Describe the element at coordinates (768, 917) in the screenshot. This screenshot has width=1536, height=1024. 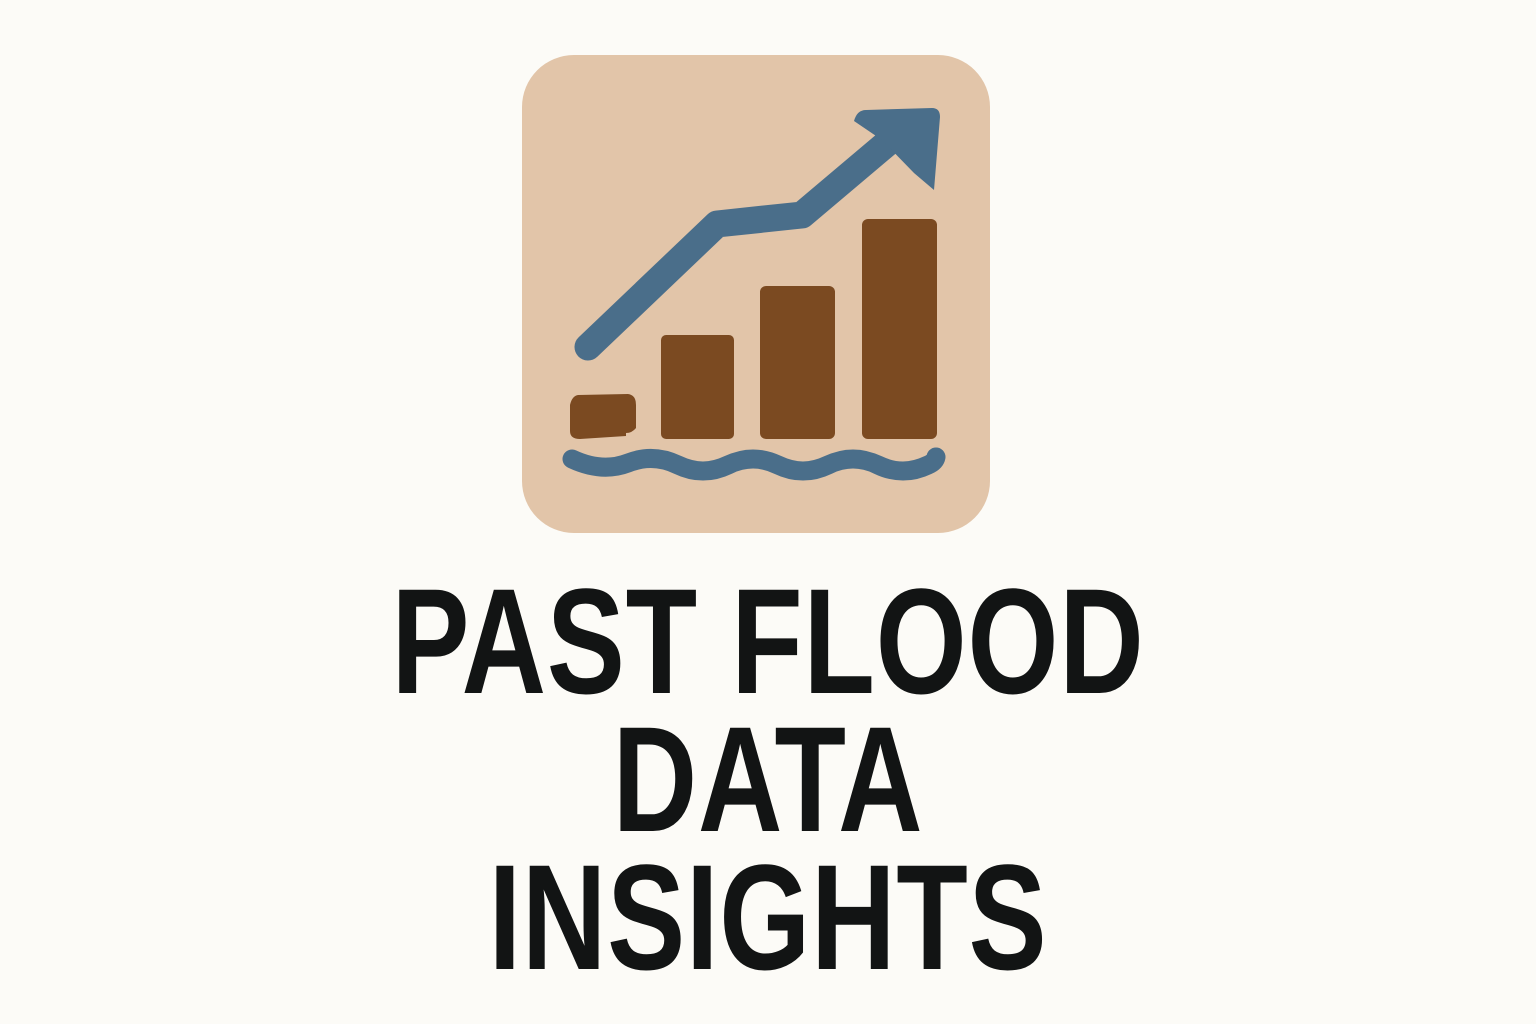
I see `title-line-3: INSIGHTS` at that location.